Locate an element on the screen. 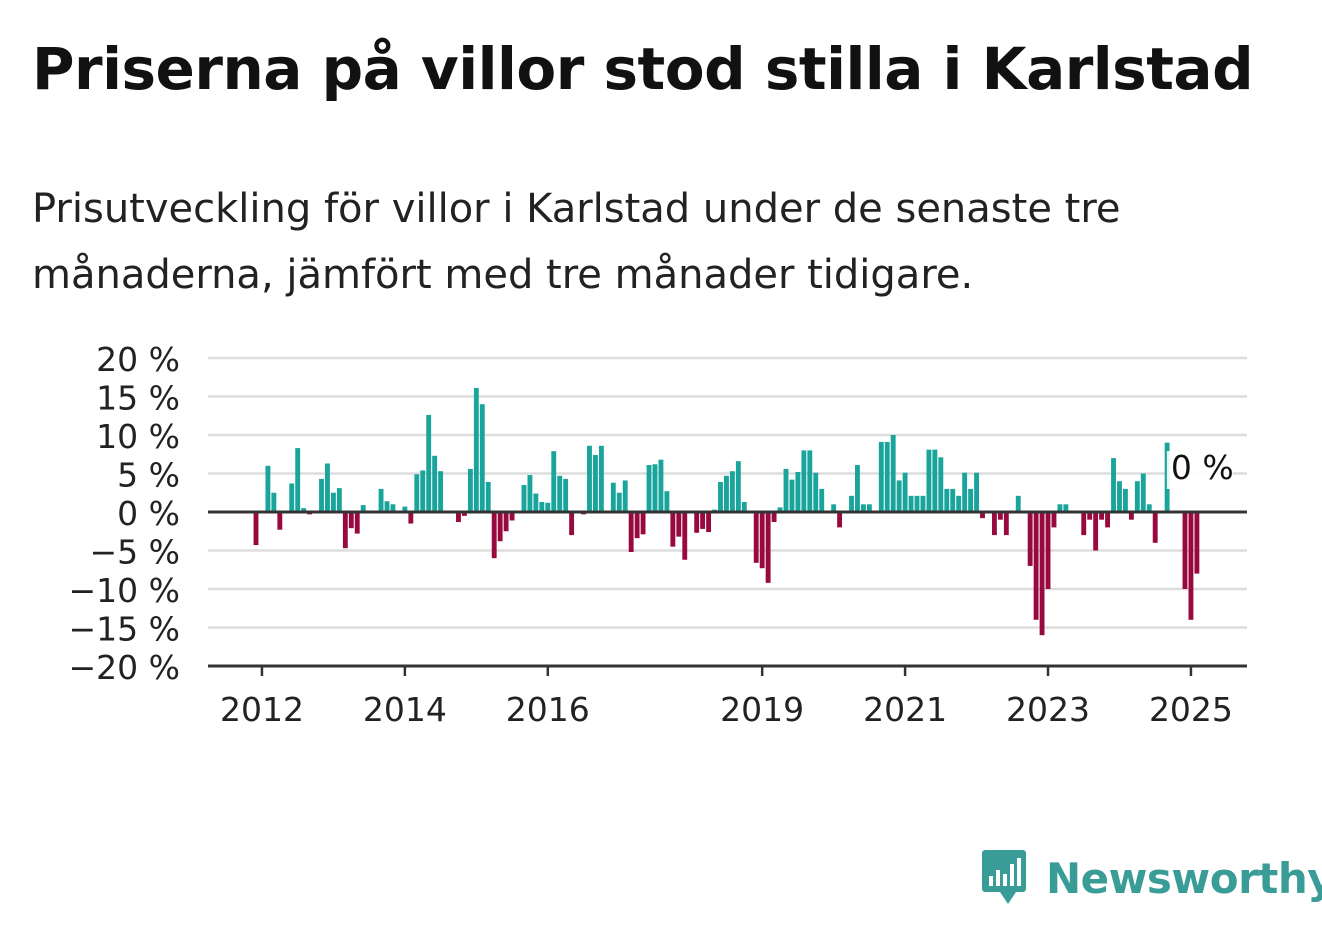 Image resolution: width=1322 pixels, height=939 pixels. y-tick-label: 15 % is located at coordinates (138, 398).